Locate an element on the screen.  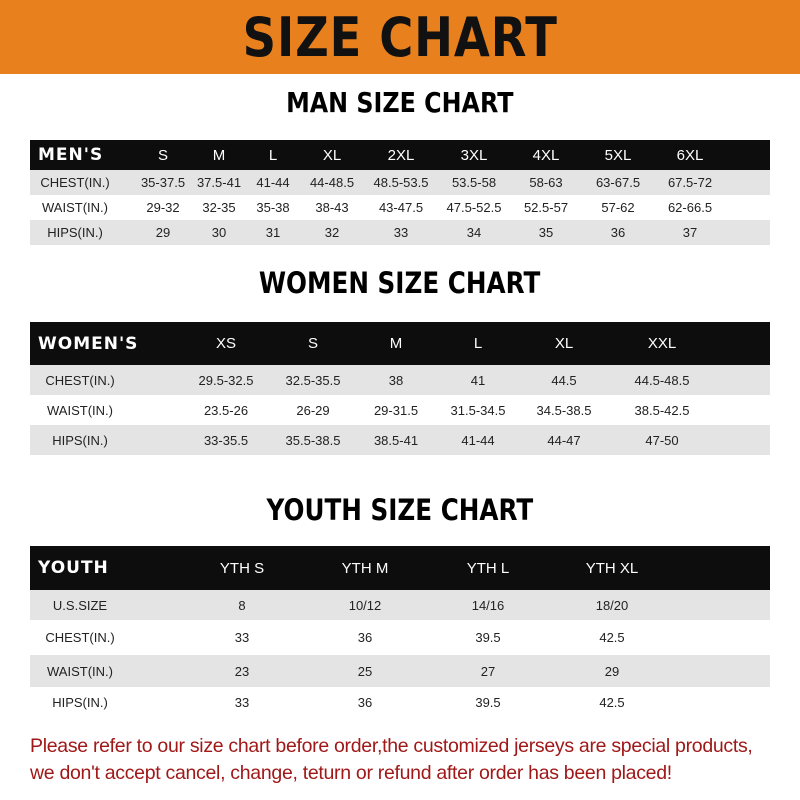
measurement-cell: 26-29 is located at coordinates (313, 410).